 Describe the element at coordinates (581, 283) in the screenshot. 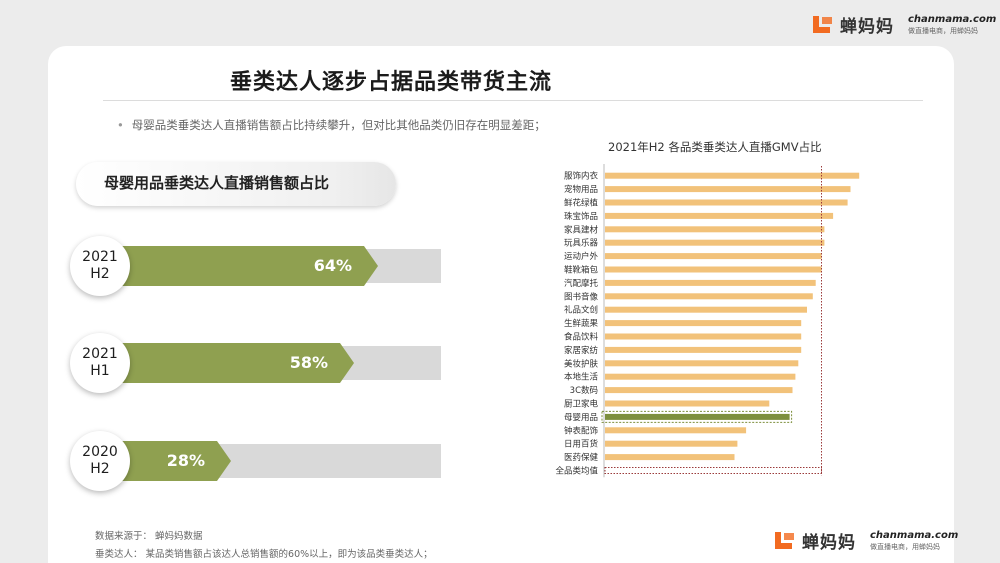

I see `chart-category-label: 汽配摩托` at that location.